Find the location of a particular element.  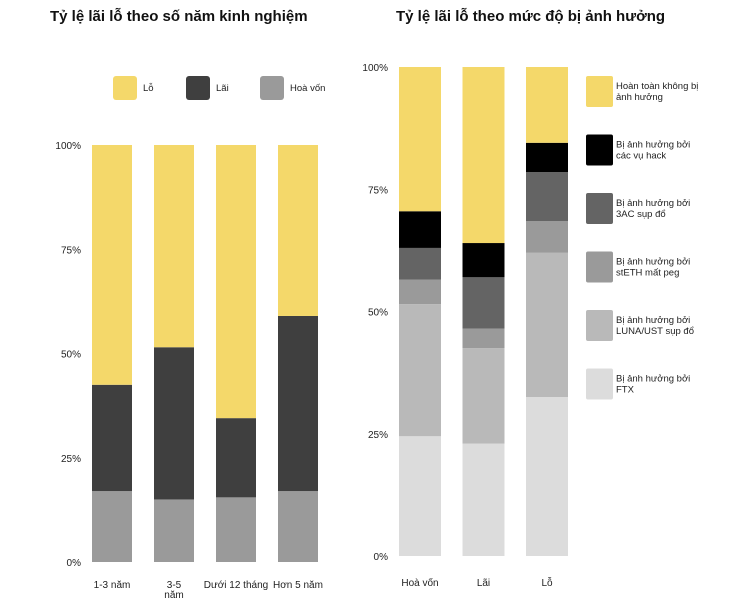

right-ytick-label: 0% is located at coordinates (381, 557).